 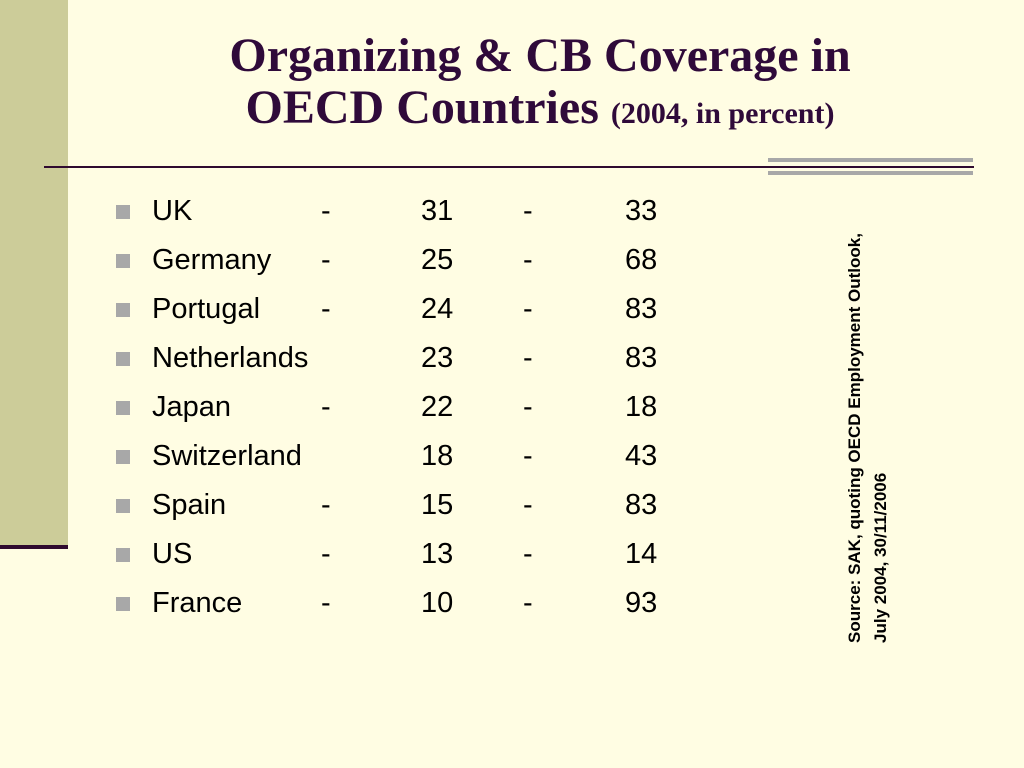 What do you see at coordinates (437, 456) in the screenshot?
I see `organizing-rate: 18` at bounding box center [437, 456].